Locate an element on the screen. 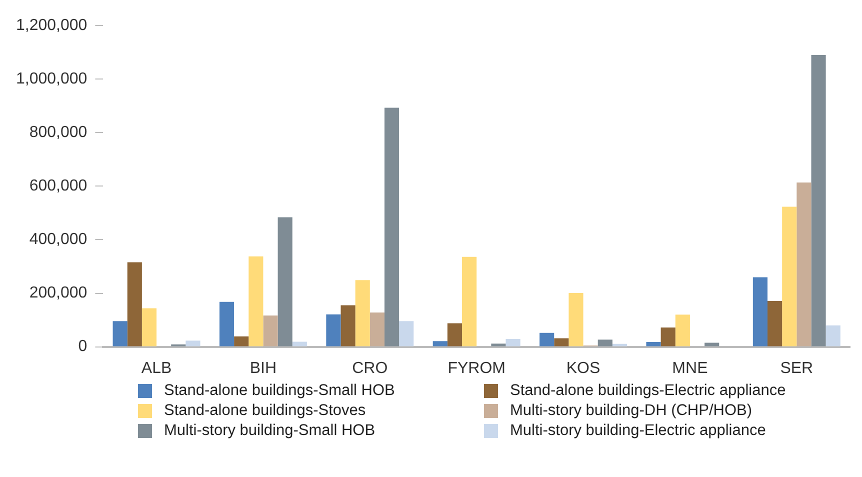  legend-label: Multi-story building-Electric appliance is located at coordinates (638, 431).